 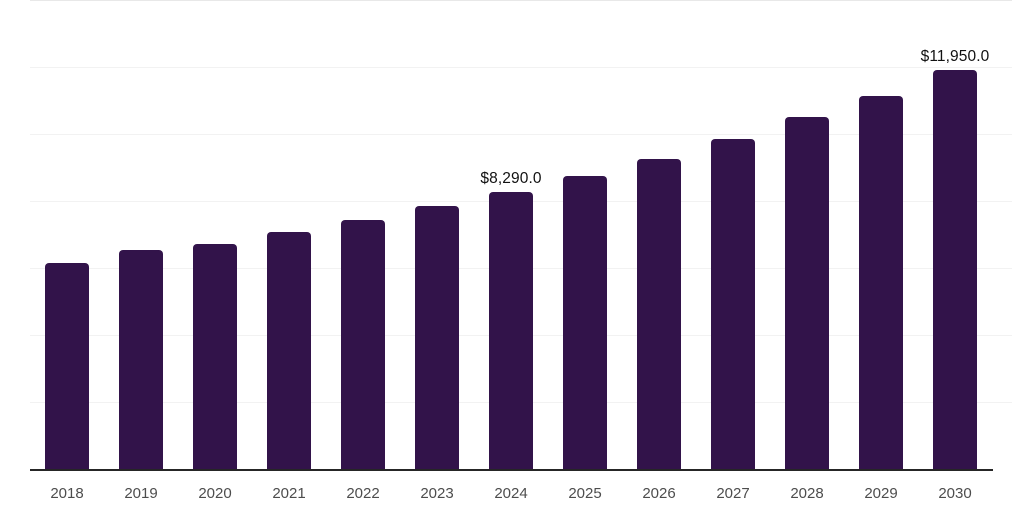 I want to click on bar-2027, so click(x=733, y=304).